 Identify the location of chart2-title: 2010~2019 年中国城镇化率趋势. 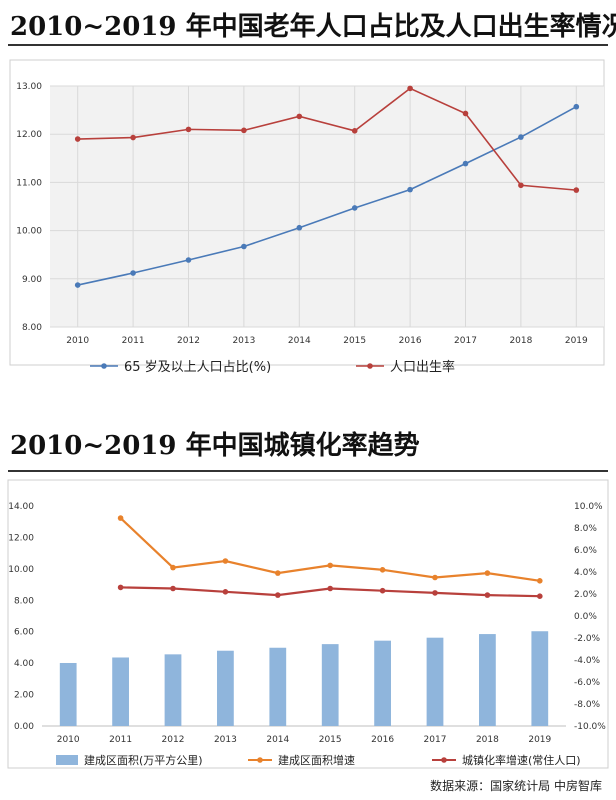
(215, 446).